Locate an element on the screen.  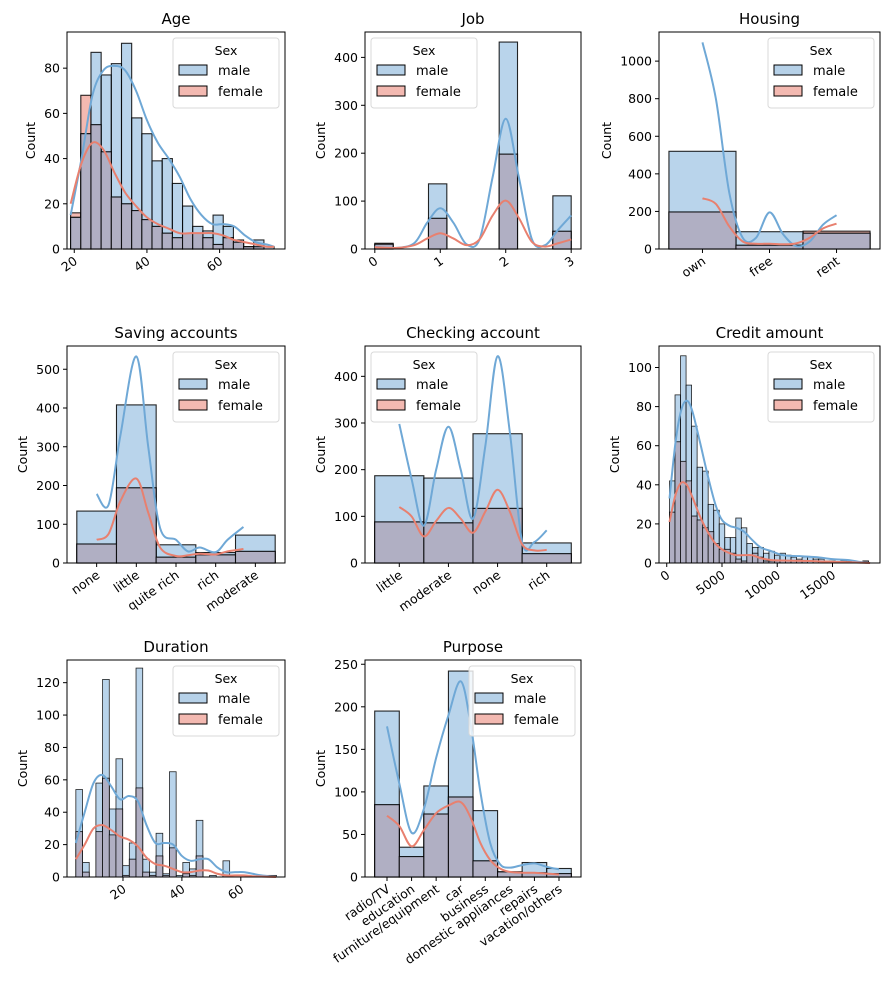
y-tick-label: 1000 is located at coordinates (636, 61).